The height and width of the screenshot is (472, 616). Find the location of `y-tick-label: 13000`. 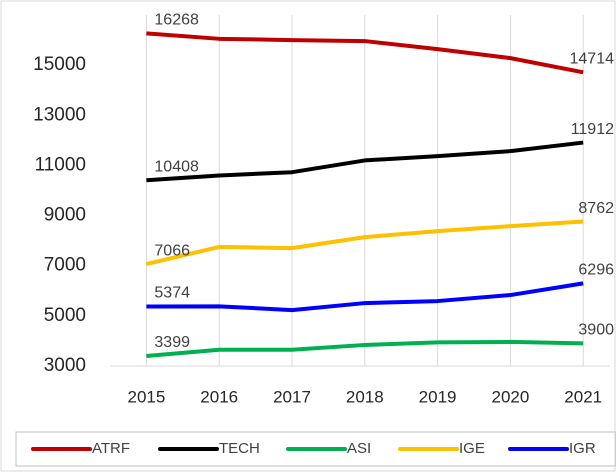

y-tick-label: 13000 is located at coordinates (59, 114).